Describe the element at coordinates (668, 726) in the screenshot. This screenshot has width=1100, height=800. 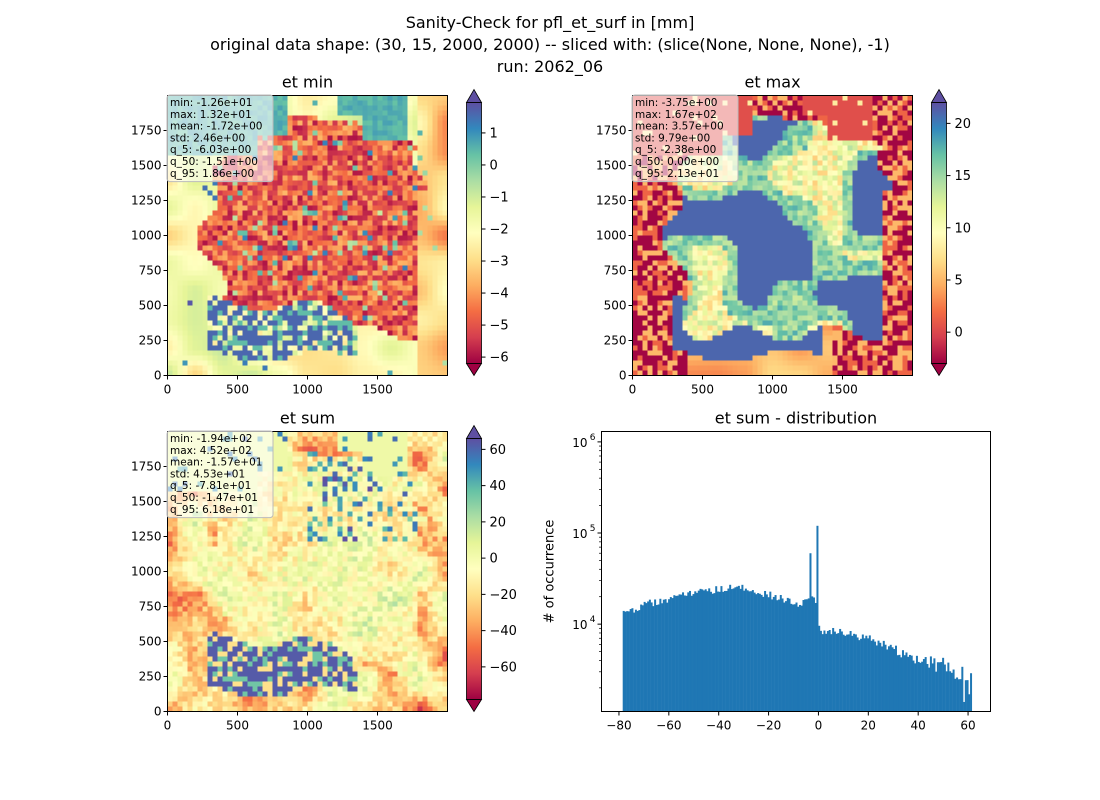
I see `x-tick-label: −60` at that location.